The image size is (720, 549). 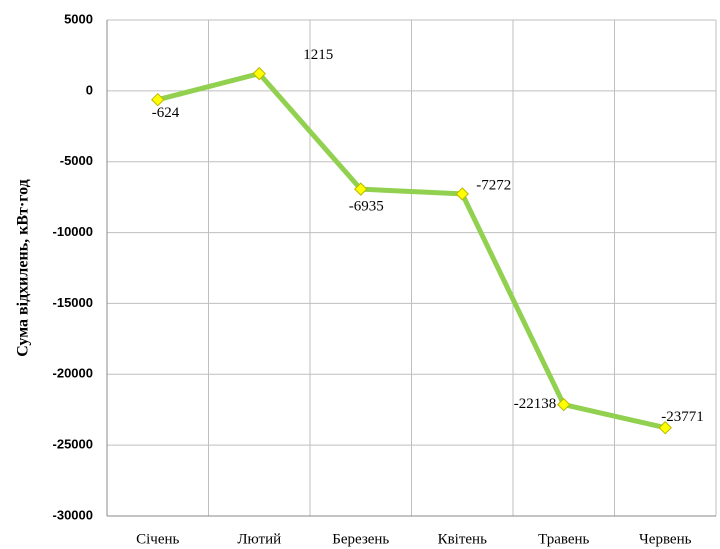 What do you see at coordinates (73, 231) in the screenshot?
I see `y-tick-label: -10000` at bounding box center [73, 231].